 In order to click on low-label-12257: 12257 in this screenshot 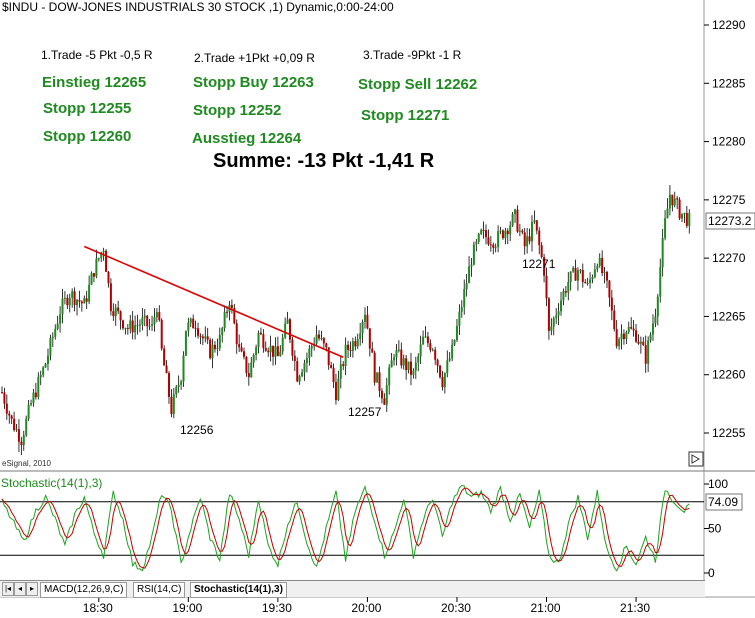, I will do `click(365, 412)`.